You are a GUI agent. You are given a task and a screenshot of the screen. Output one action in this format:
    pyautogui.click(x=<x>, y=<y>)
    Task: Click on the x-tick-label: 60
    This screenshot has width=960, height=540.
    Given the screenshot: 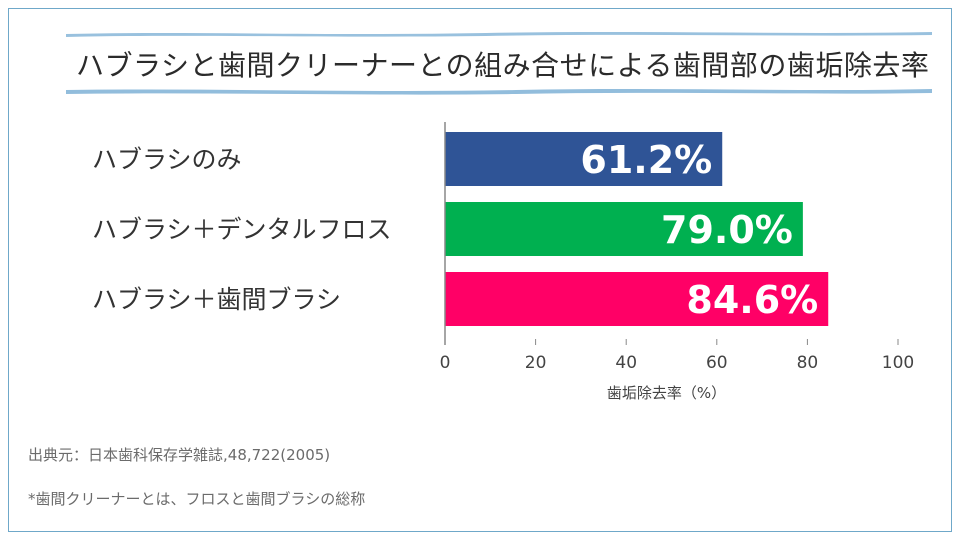 What is the action you would take?
    pyautogui.click(x=717, y=363)
    